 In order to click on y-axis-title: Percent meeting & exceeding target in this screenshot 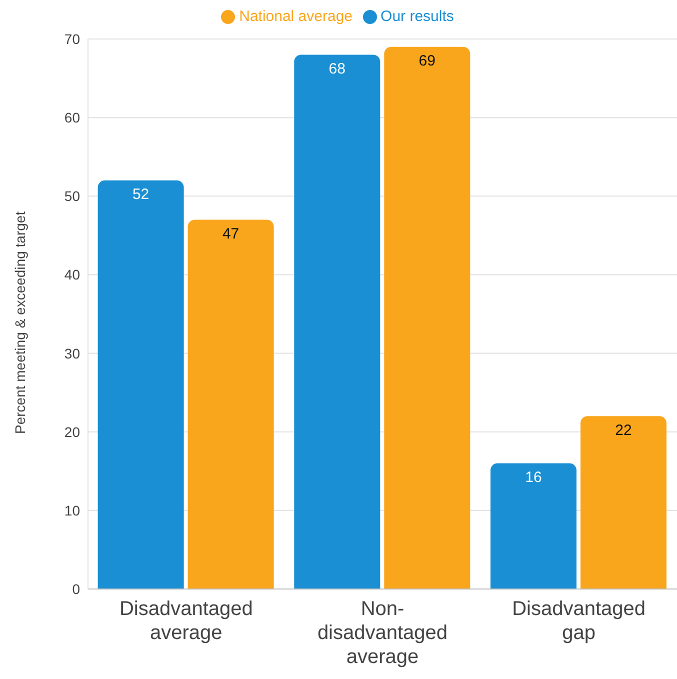, I will do `click(20, 322)`.